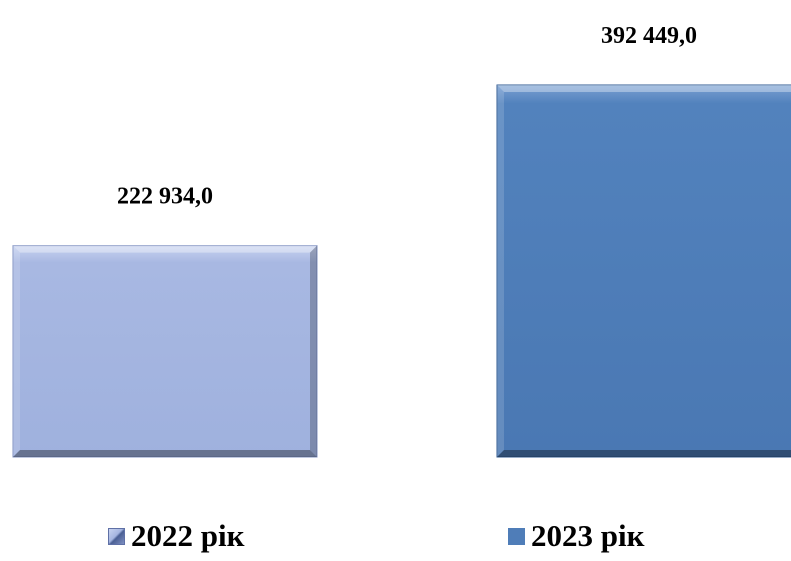 The image size is (791, 561). I want to click on legend-item-2023: 2023 рік, so click(576, 536).